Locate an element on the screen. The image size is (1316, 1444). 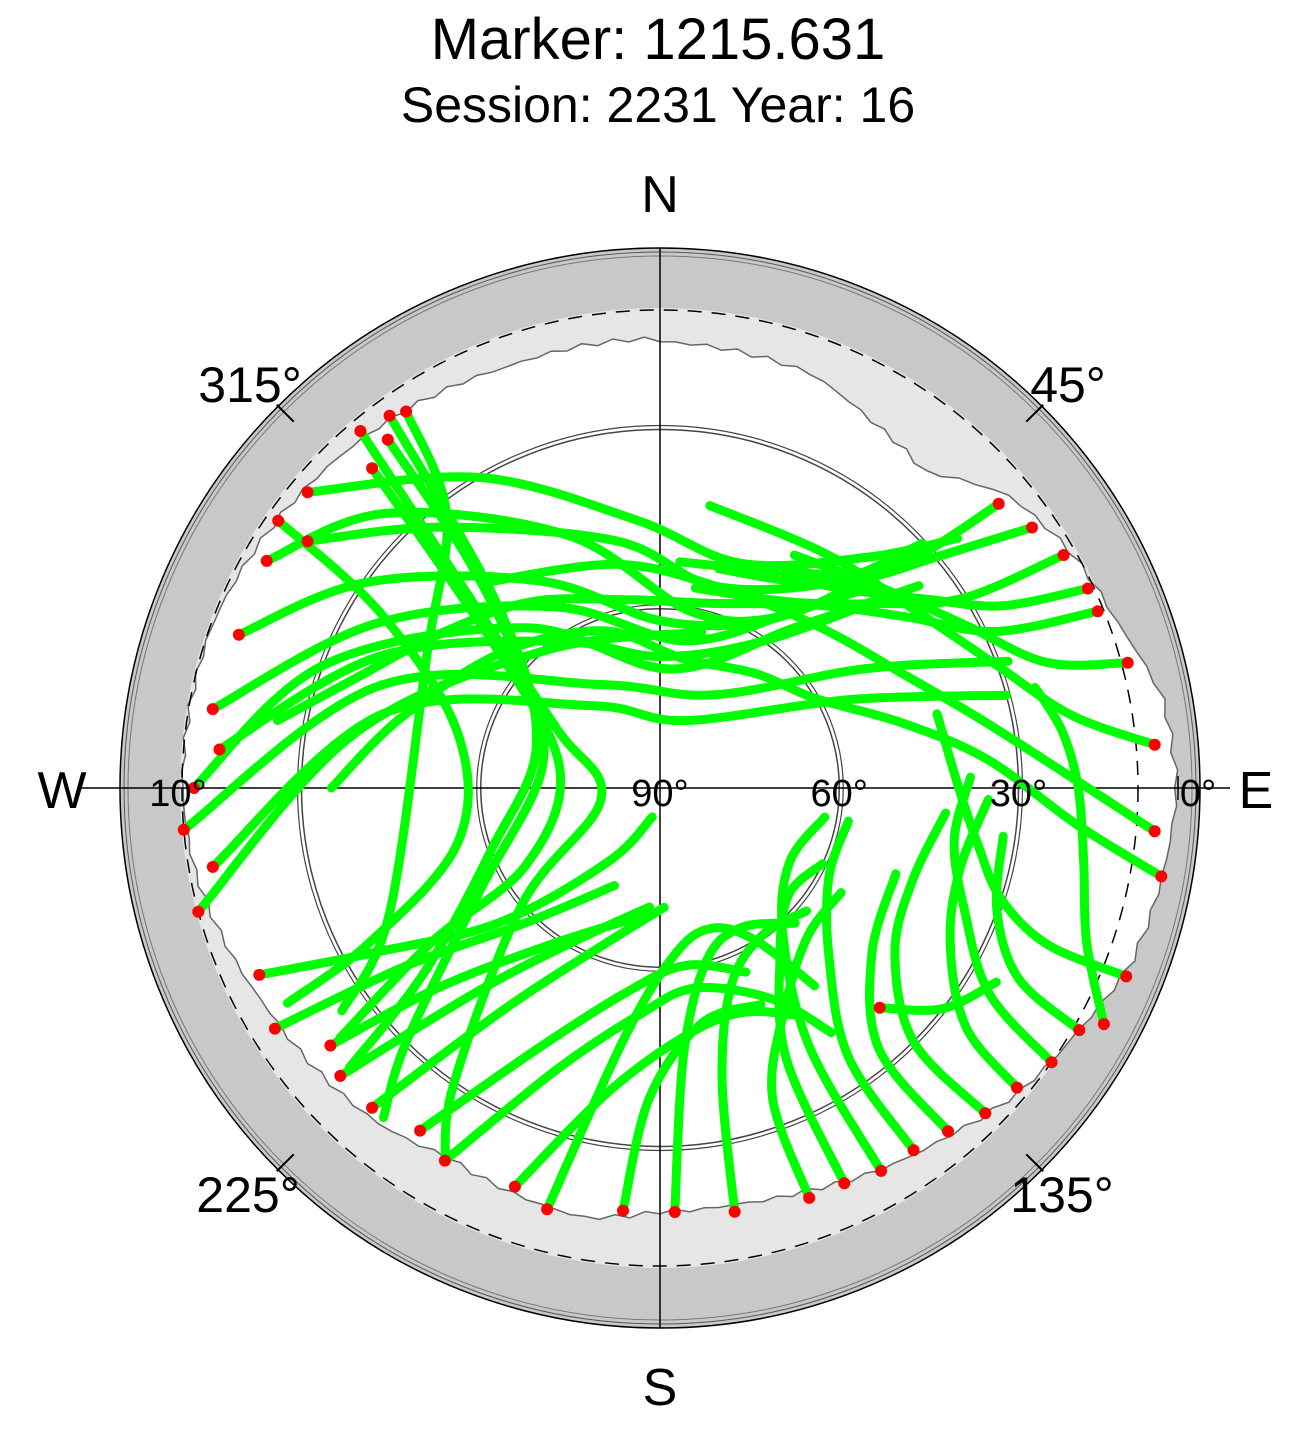
label-azimuth-45: 45° is located at coordinates (1068, 385).